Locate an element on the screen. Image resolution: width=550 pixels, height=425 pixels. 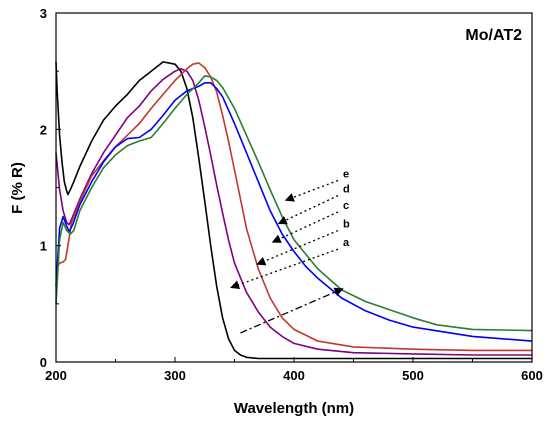
annotation-label-e: e is located at coordinates (346, 175).